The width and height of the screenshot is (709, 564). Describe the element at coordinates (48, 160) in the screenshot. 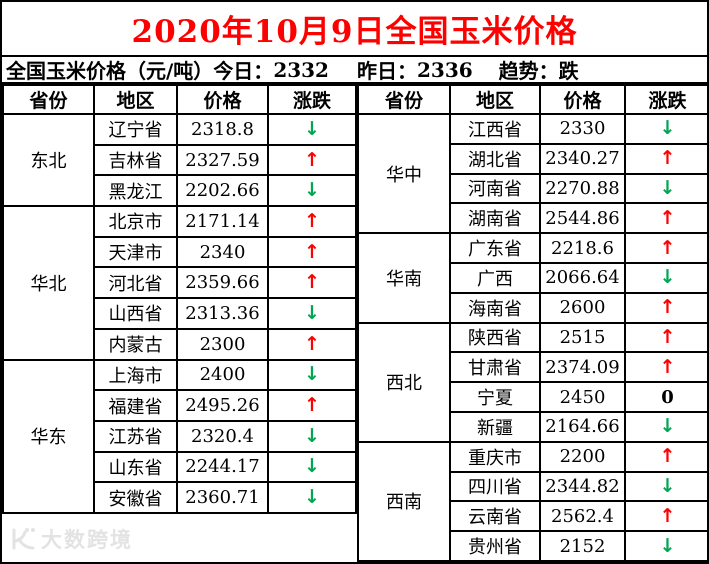

I see `province-group-cell: 东北` at that location.